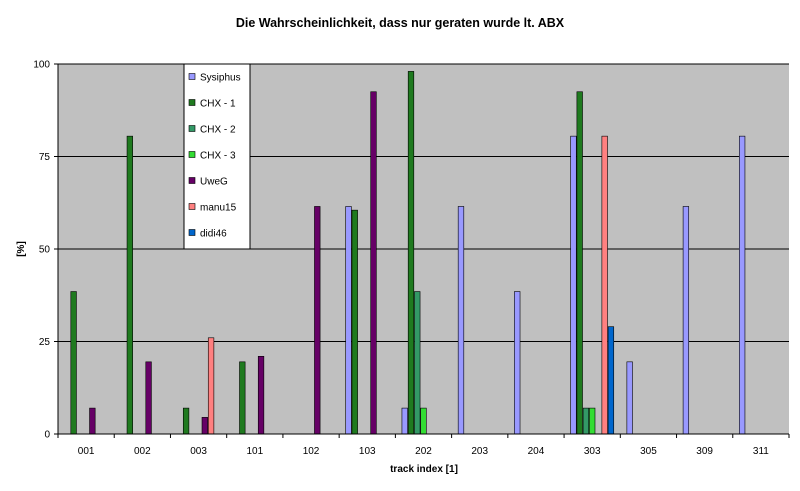 The image size is (800, 491). What do you see at coordinates (218, 130) in the screenshot?
I see `legend-label: CHX - 2` at bounding box center [218, 130].